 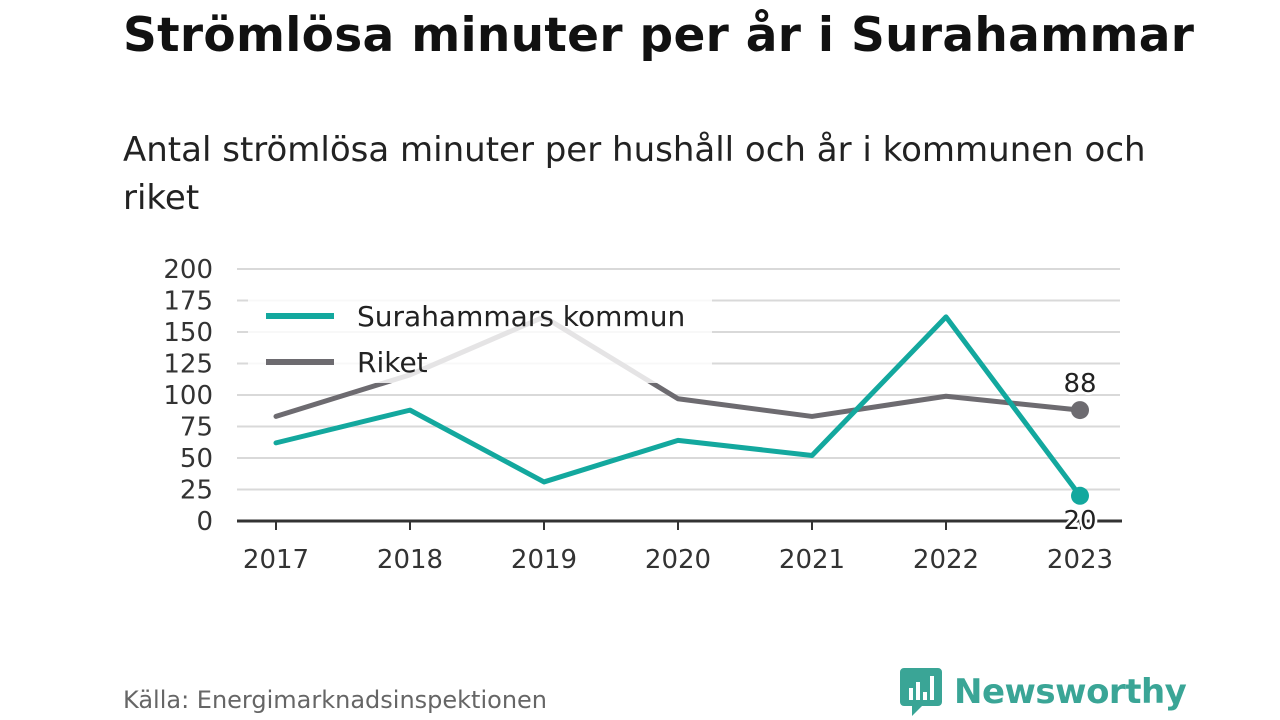 I want to click on y-tick-label-125: 125, so click(x=188, y=365).